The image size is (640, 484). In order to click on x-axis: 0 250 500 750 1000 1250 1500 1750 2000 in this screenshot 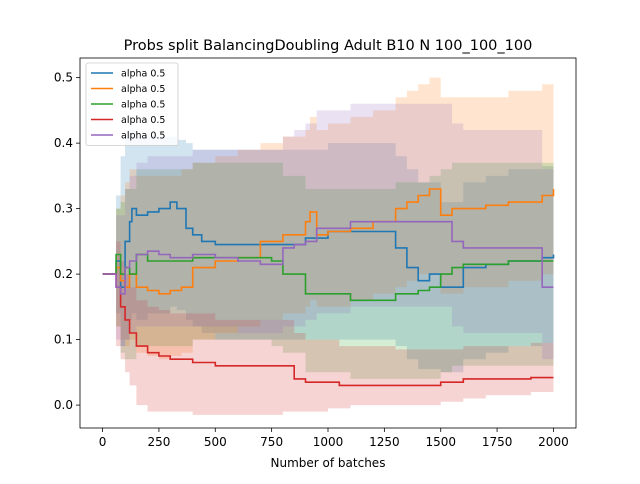, I will do `click(334, 438)`.